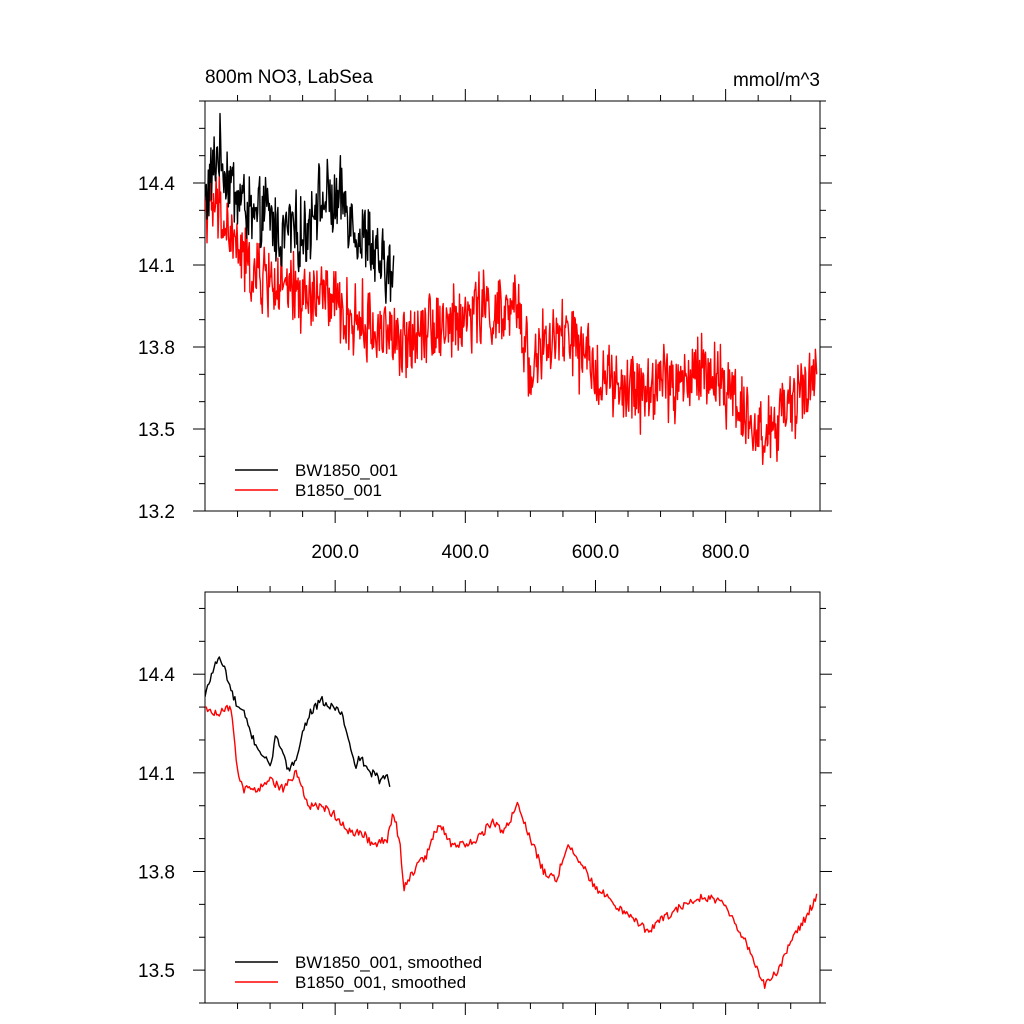 The width and height of the screenshot is (1024, 1024). Describe the element at coordinates (776, 80) in the screenshot. I see `units-label: mmol/m^3` at that location.